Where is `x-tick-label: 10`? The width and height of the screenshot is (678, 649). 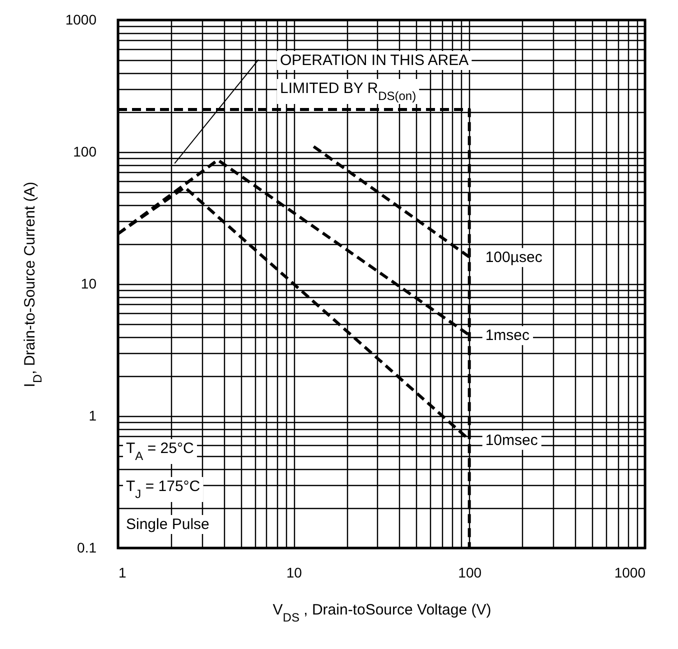
x-tick-label: 10 is located at coordinates (294, 572).